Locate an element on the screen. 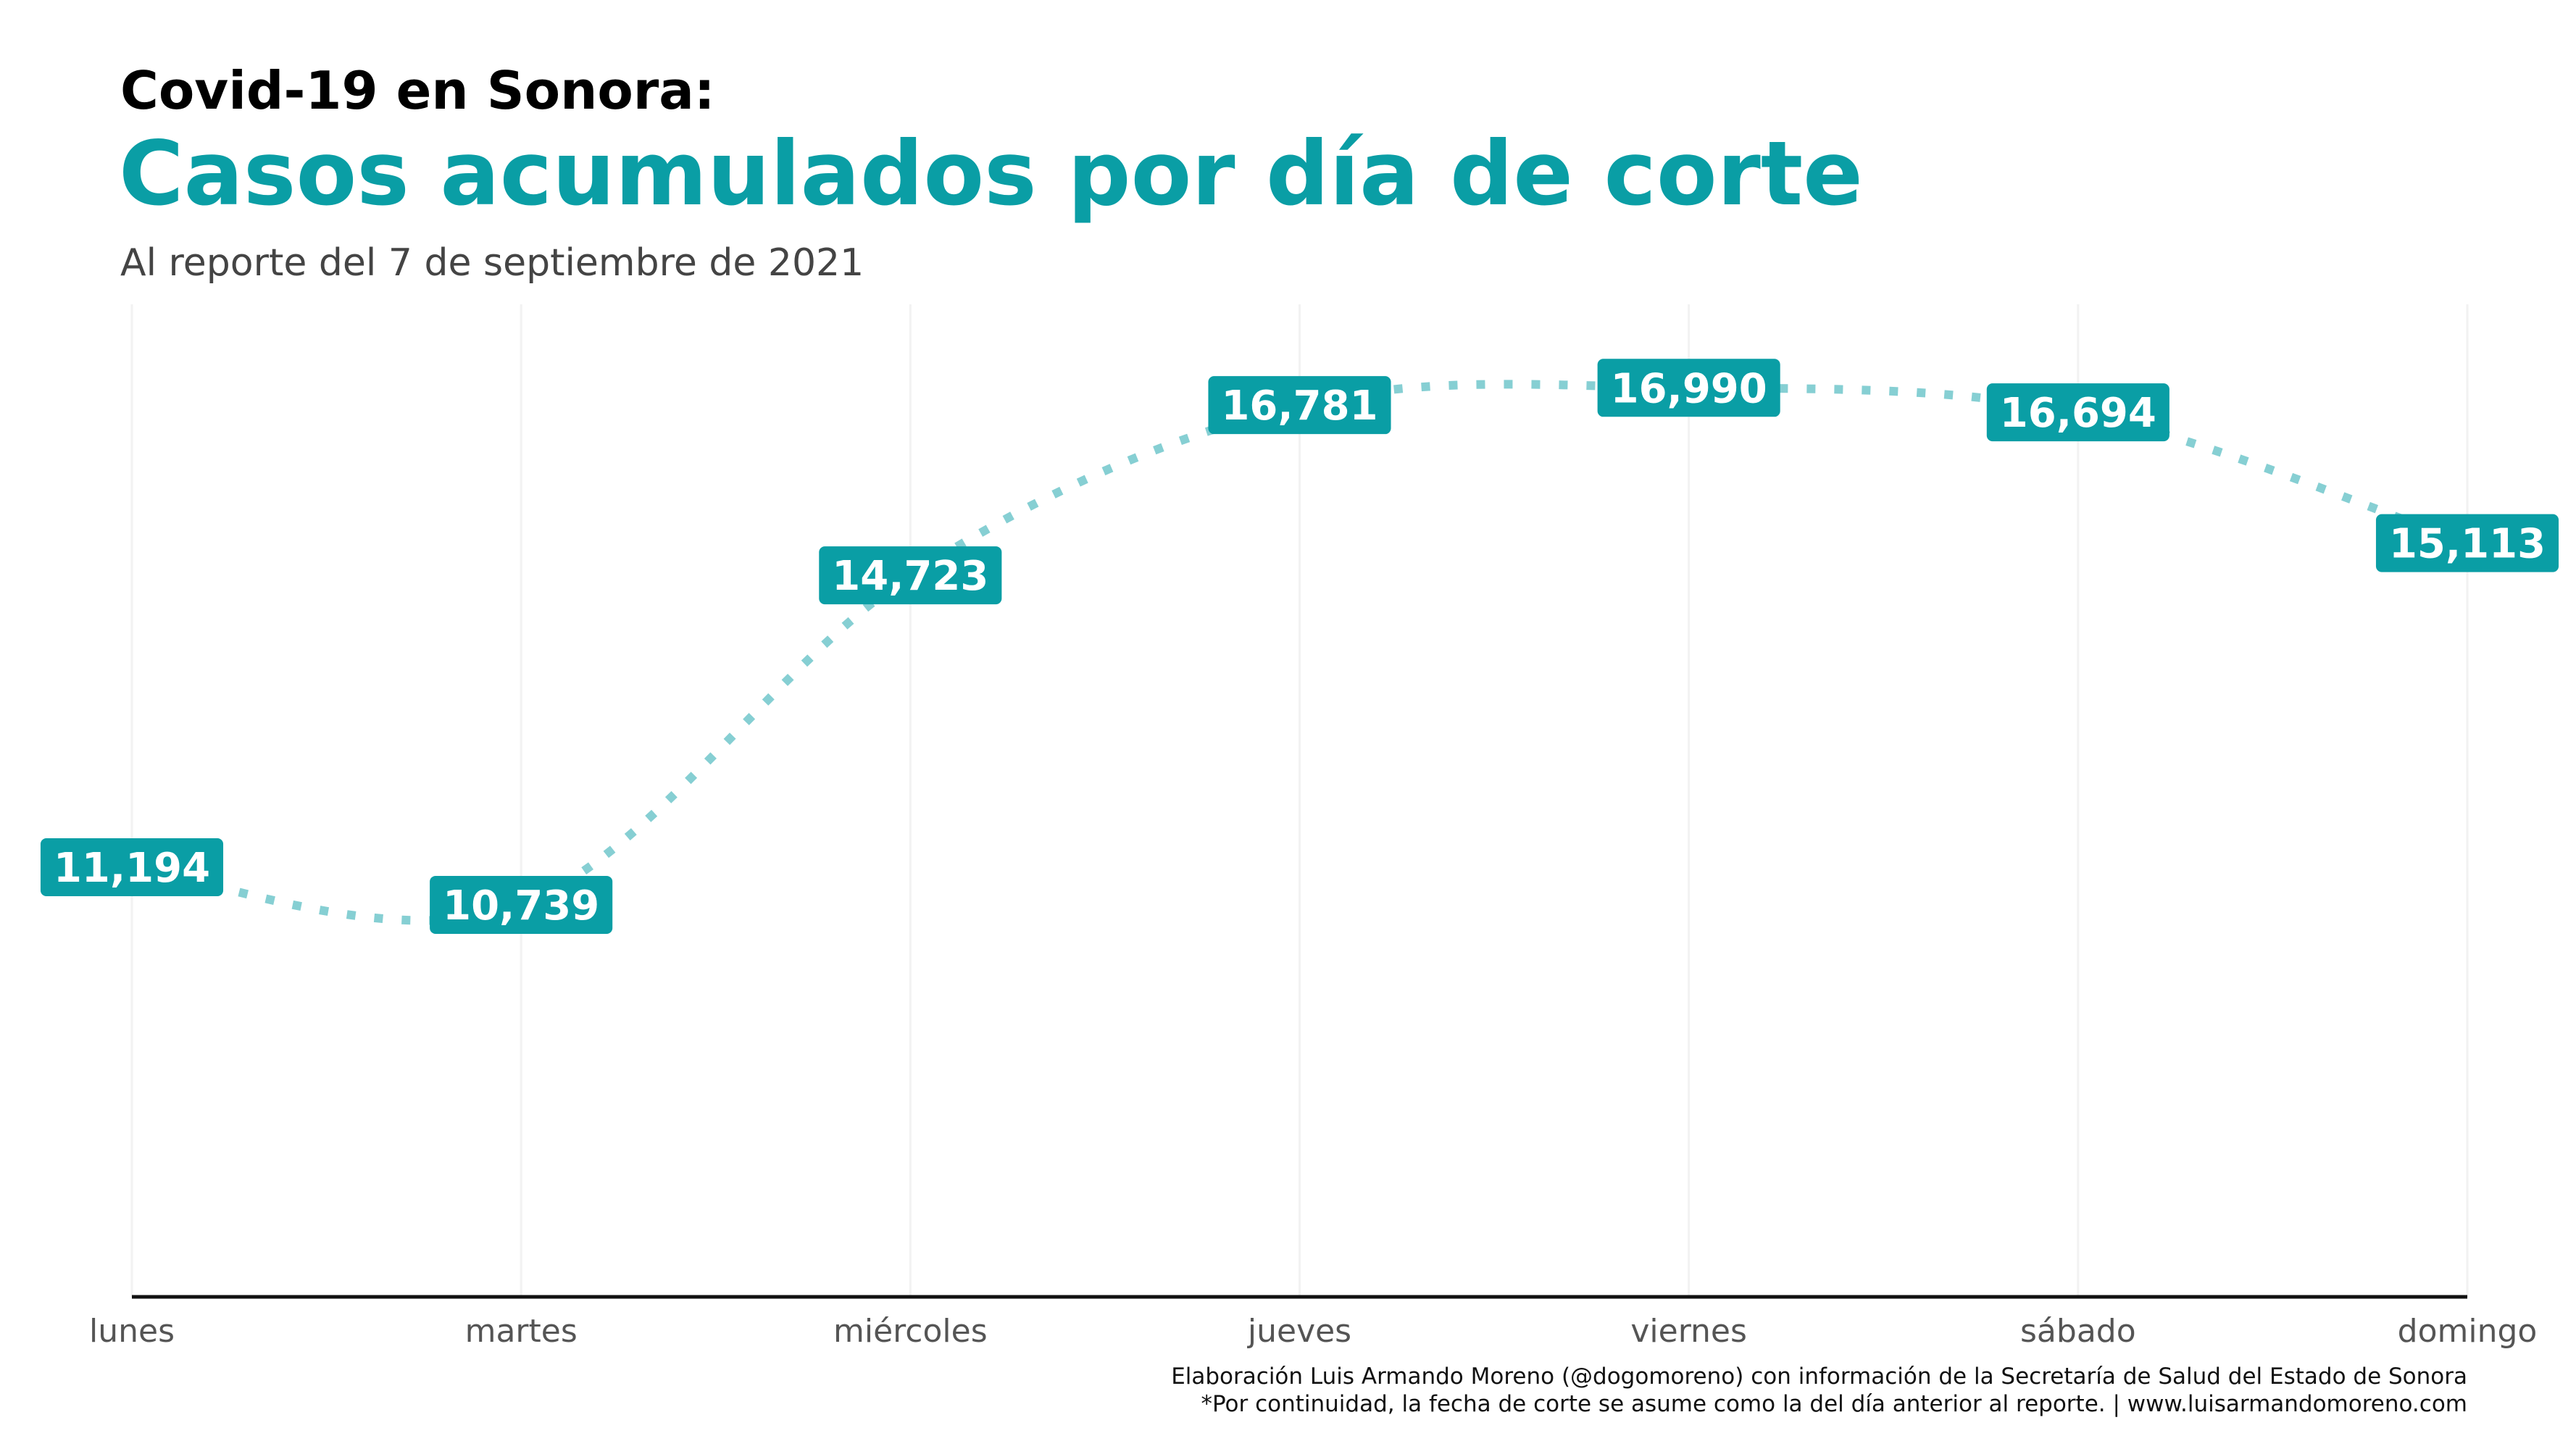 The image size is (2576, 1449). data-label-4: 16,990 is located at coordinates (1688, 388).